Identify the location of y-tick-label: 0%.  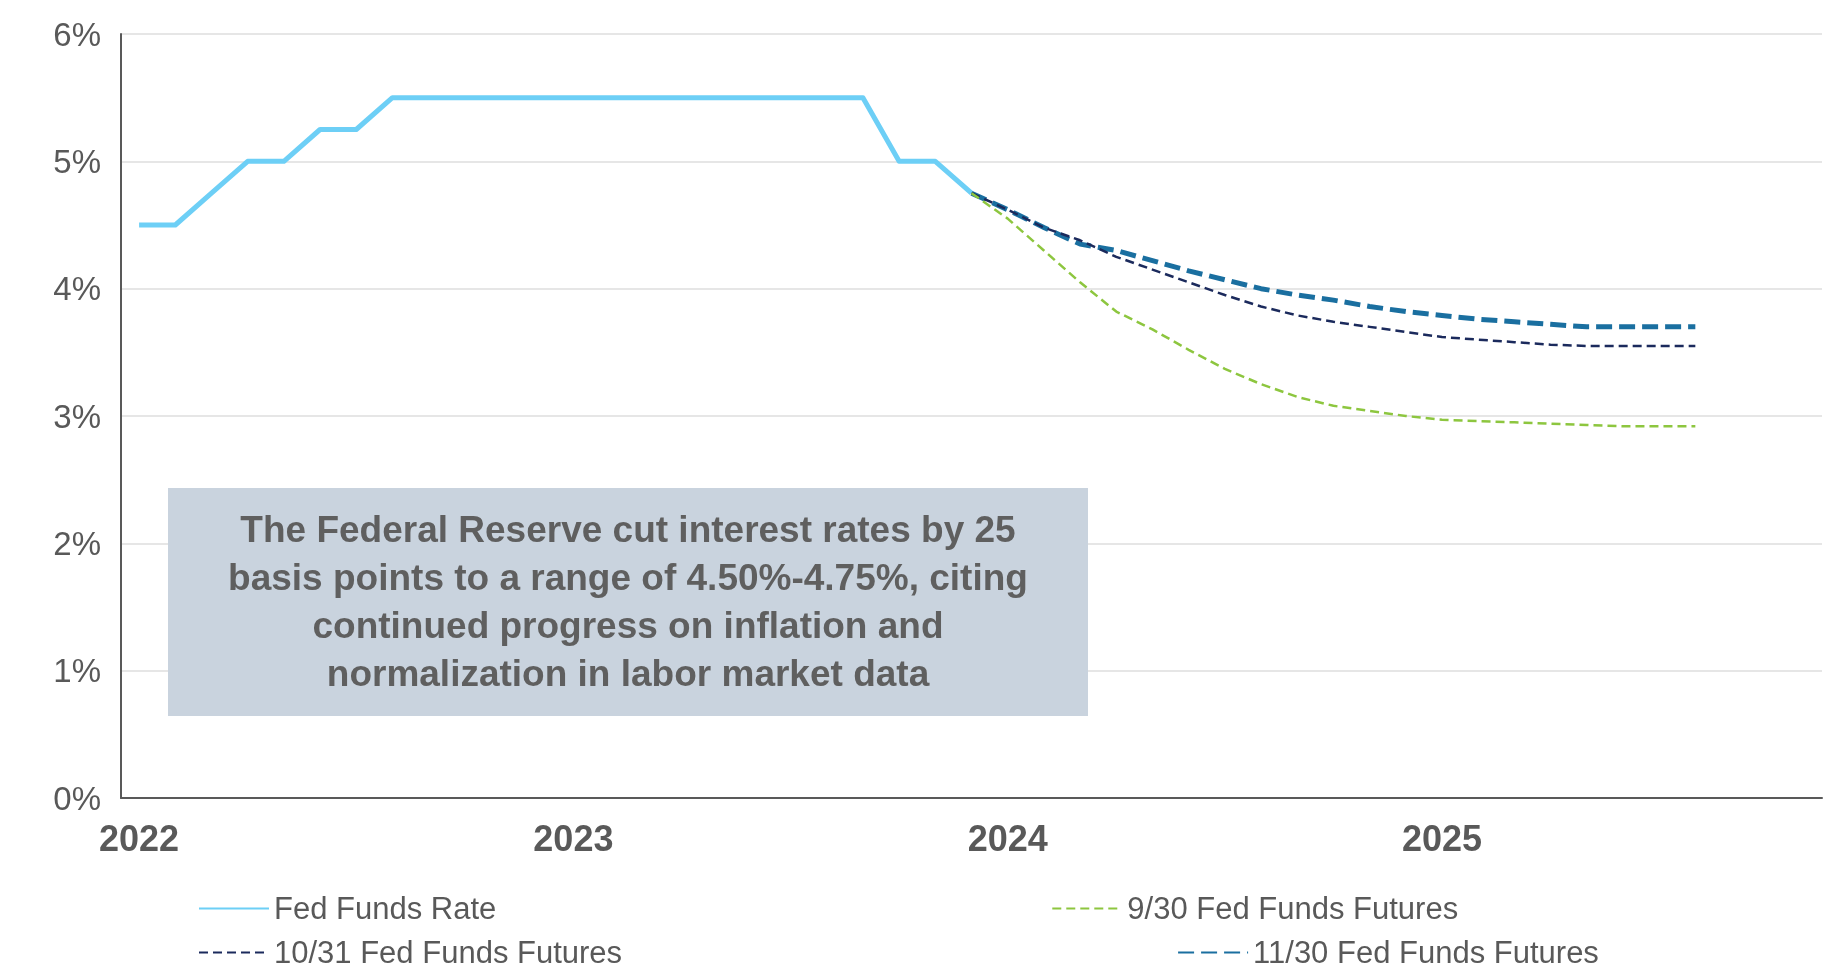
(77, 798).